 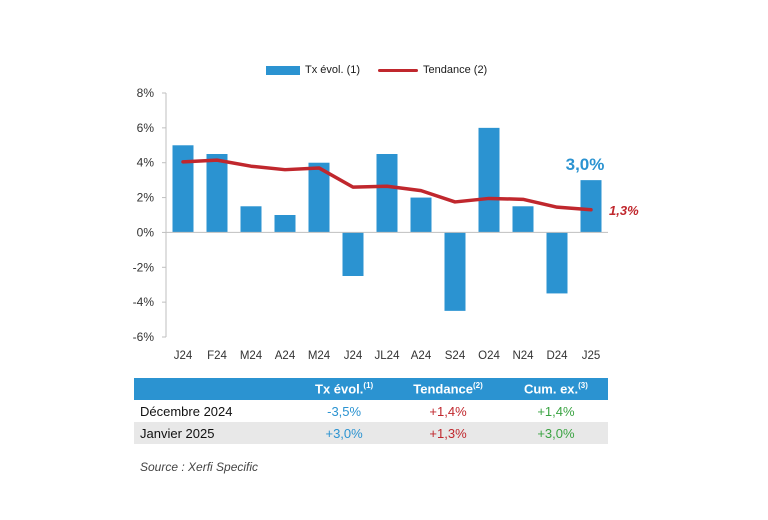 What do you see at coordinates (146, 93) in the screenshot?
I see `y-tick-label: 8%` at bounding box center [146, 93].